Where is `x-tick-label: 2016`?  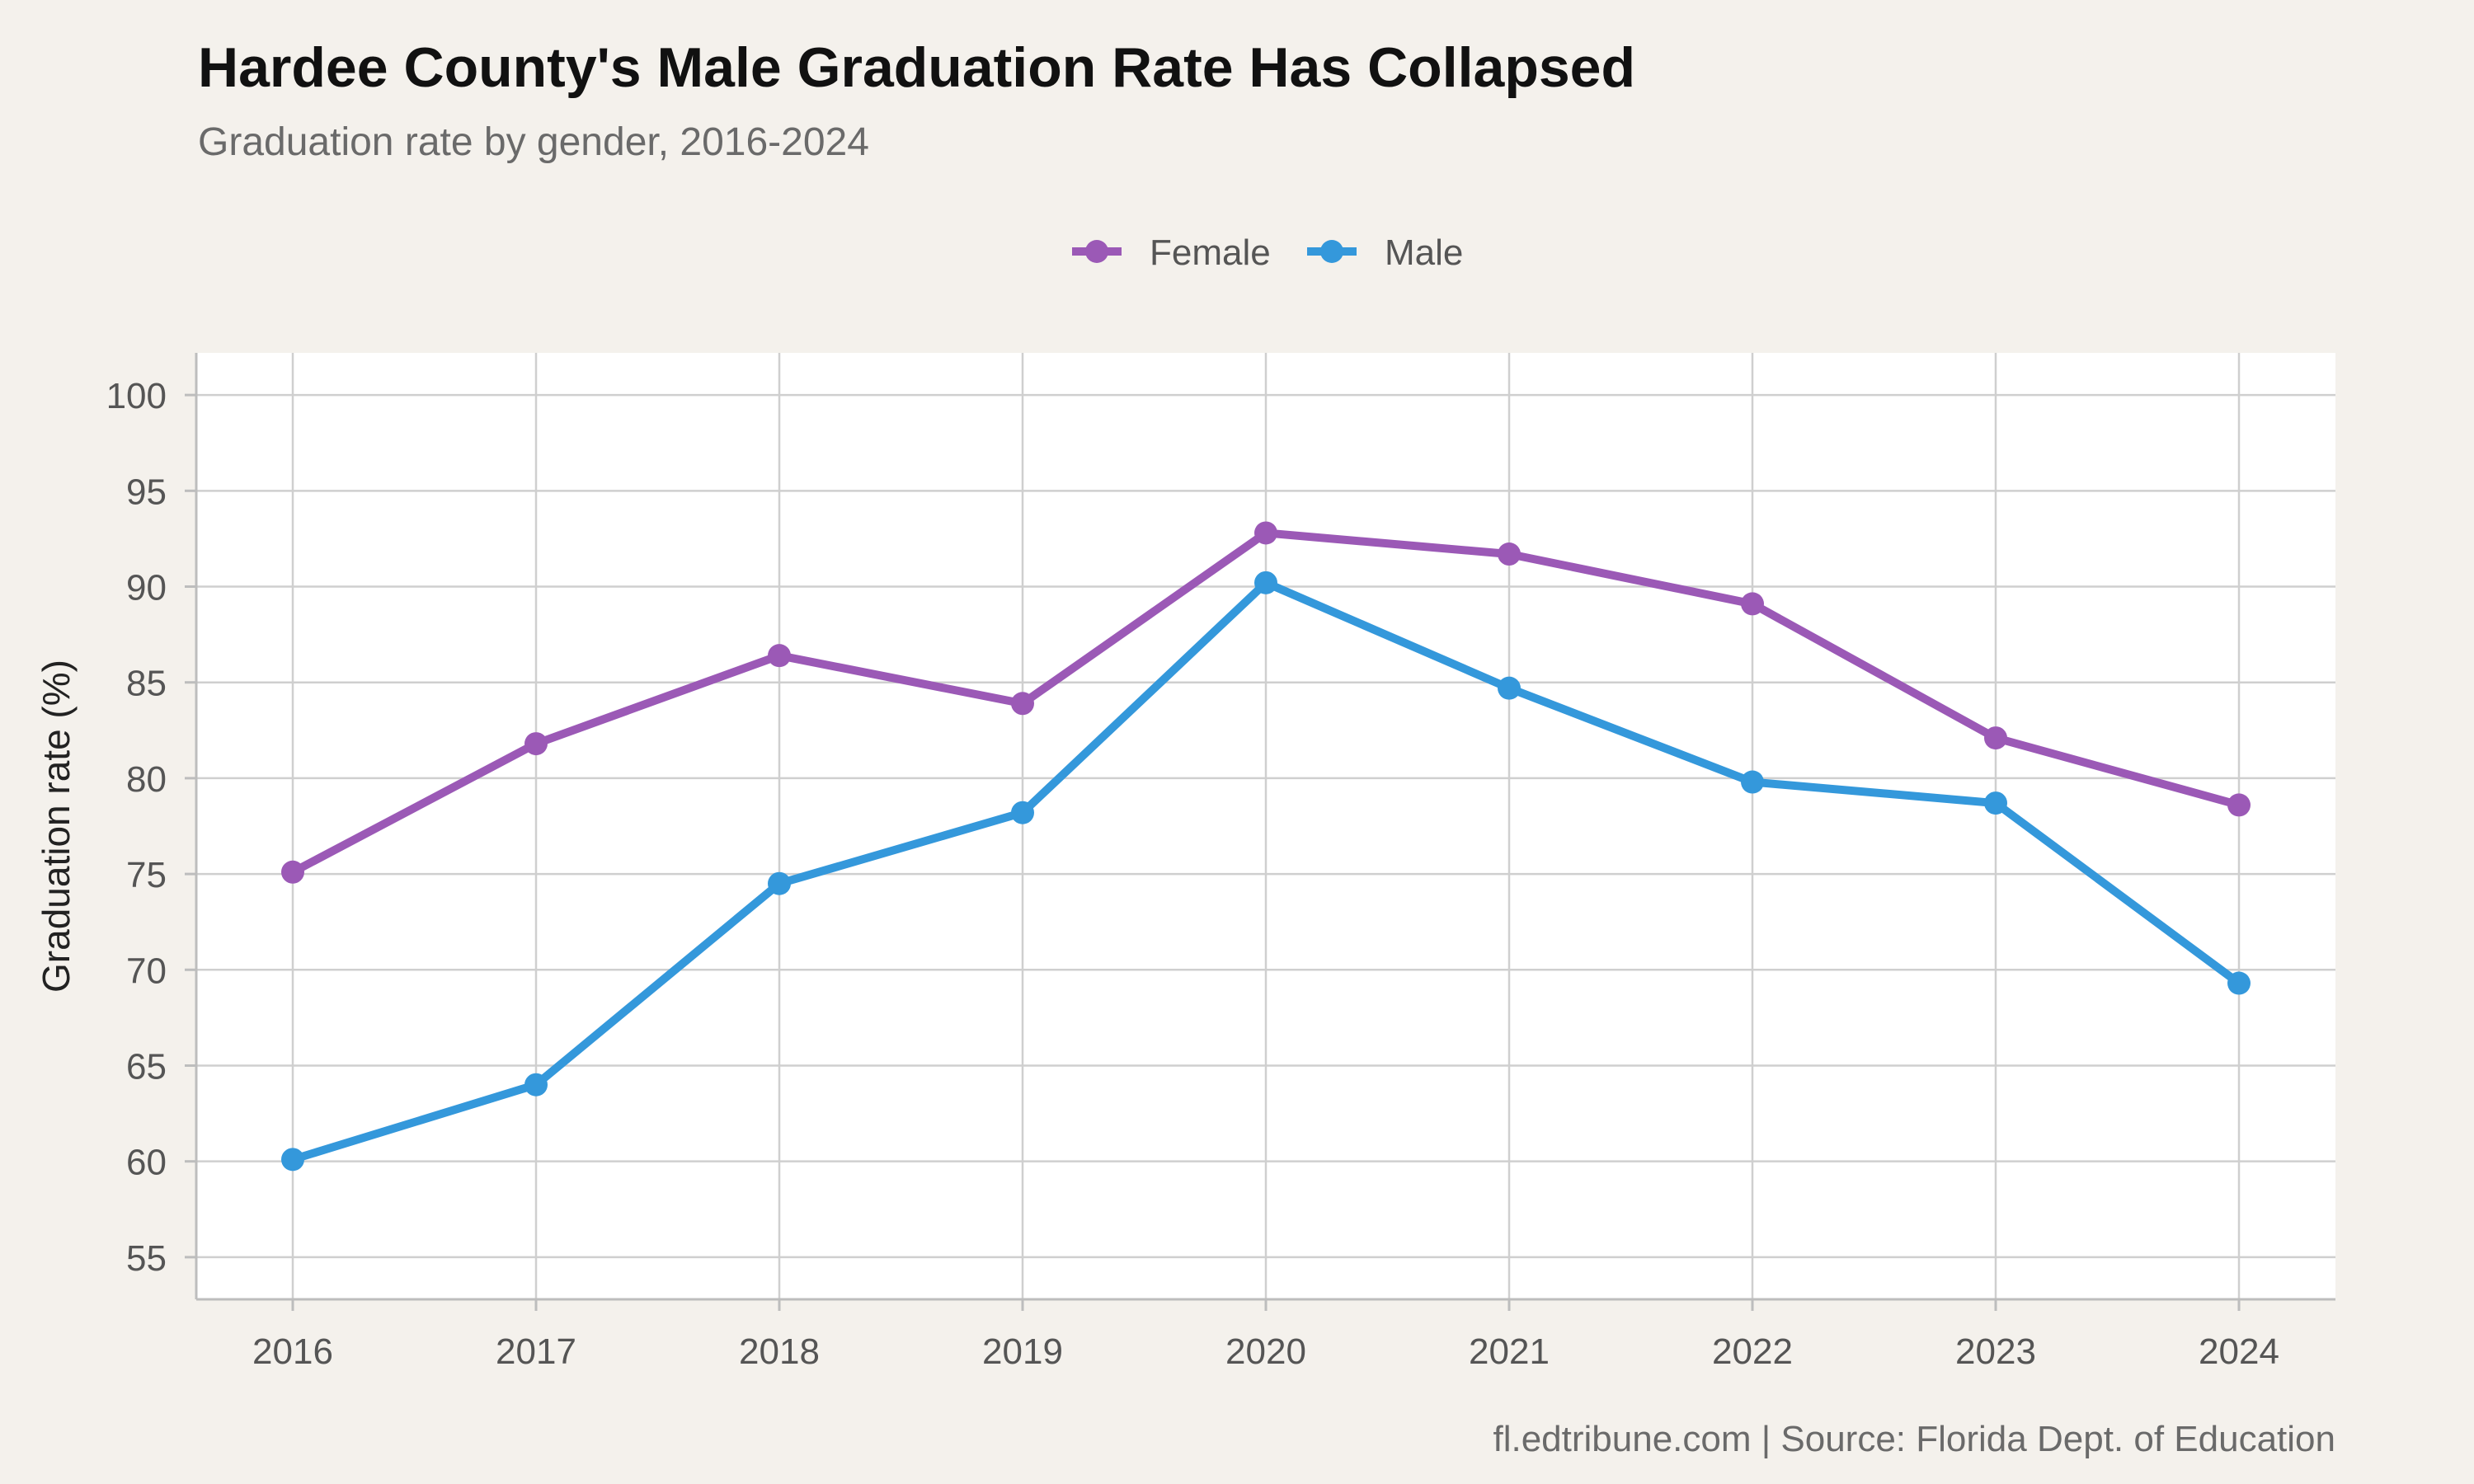
x-tick-label: 2016 is located at coordinates (292, 1351).